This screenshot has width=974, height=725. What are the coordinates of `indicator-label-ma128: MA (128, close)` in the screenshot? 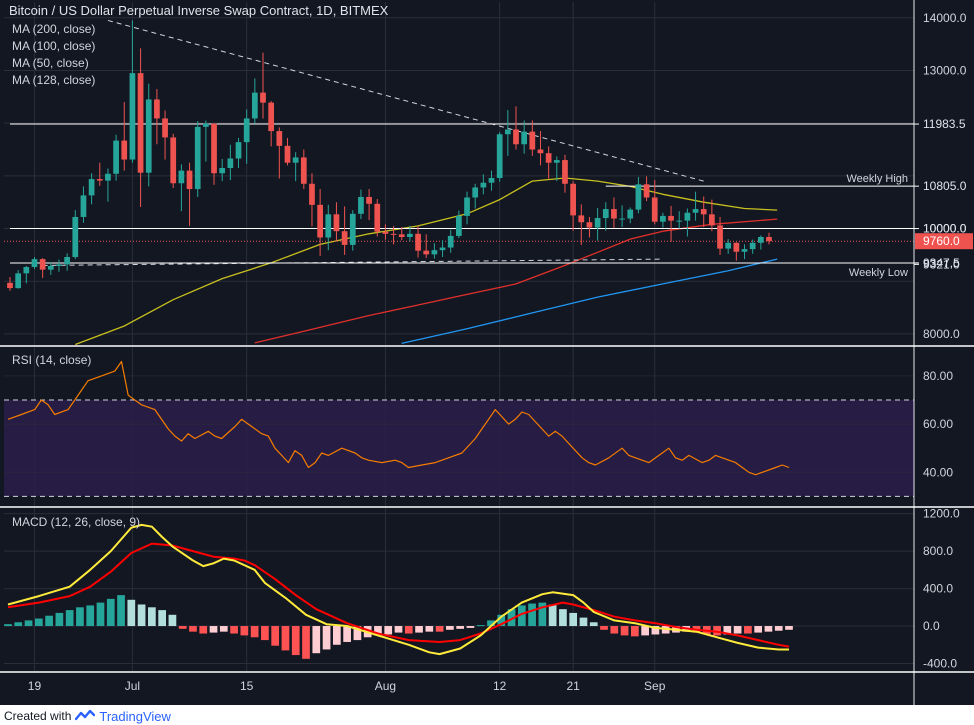 It's located at (54, 80).